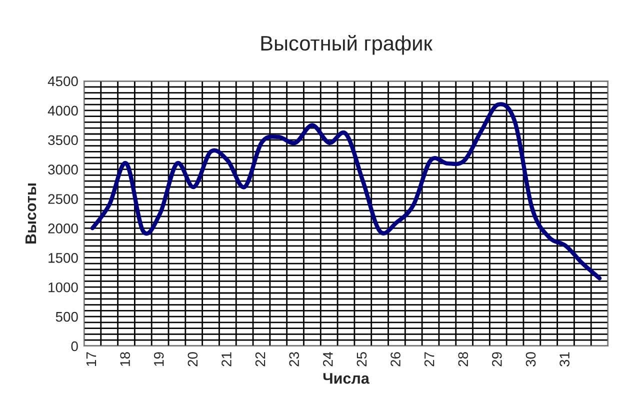 This screenshot has height=414, width=623. What do you see at coordinates (63, 229) in the screenshot?
I see `y-tick-label: 2000` at bounding box center [63, 229].